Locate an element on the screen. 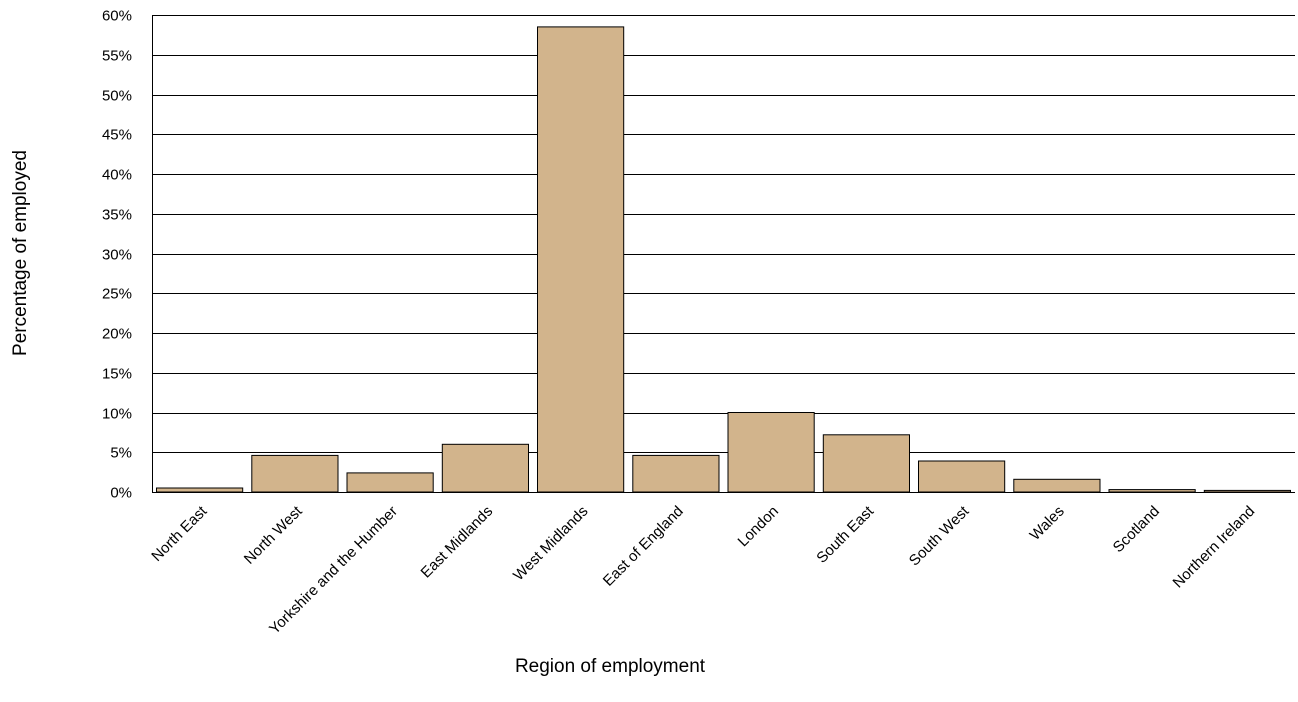  y-tick-label: 50% is located at coordinates (117, 96).